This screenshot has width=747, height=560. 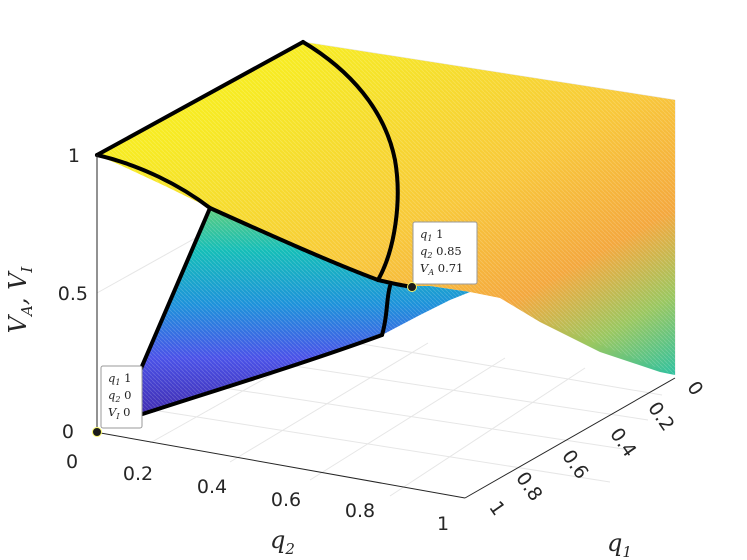 What do you see at coordinates (622, 442) in the screenshot?
I see `q1-tick-label: 0.4` at bounding box center [622, 442].